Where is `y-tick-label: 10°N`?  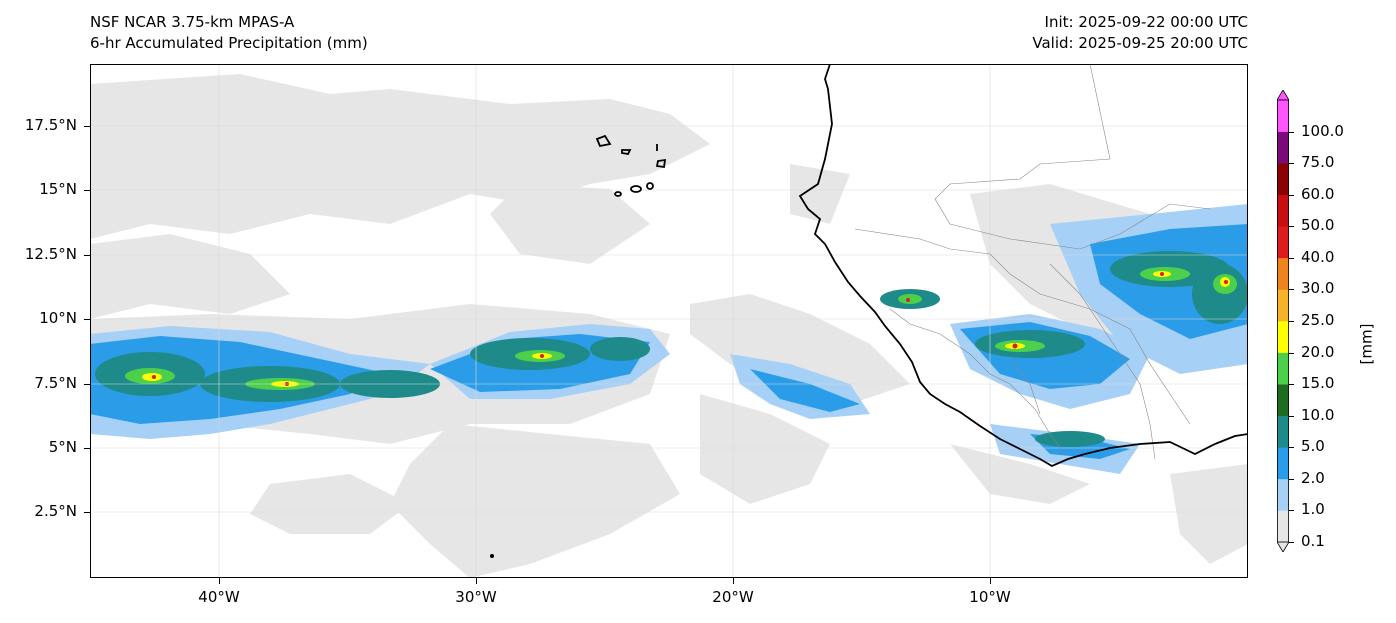 y-tick-label: 10°N is located at coordinates (58, 318).